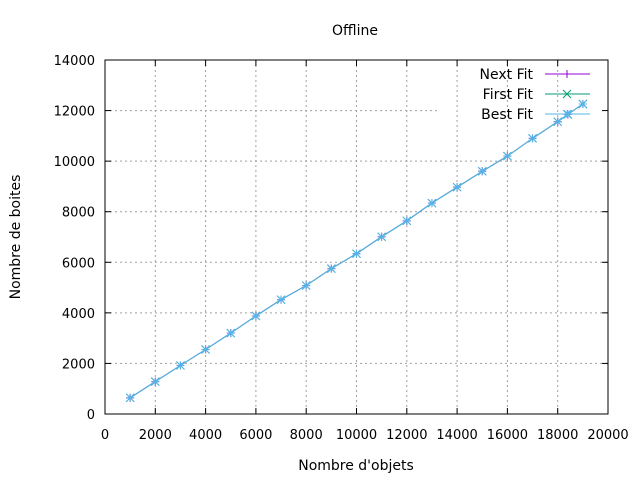 Image resolution: width=640 pixels, height=480 pixels. Describe the element at coordinates (16, 237) in the screenshot. I see `y-axis-label: Nombre de boites` at that location.